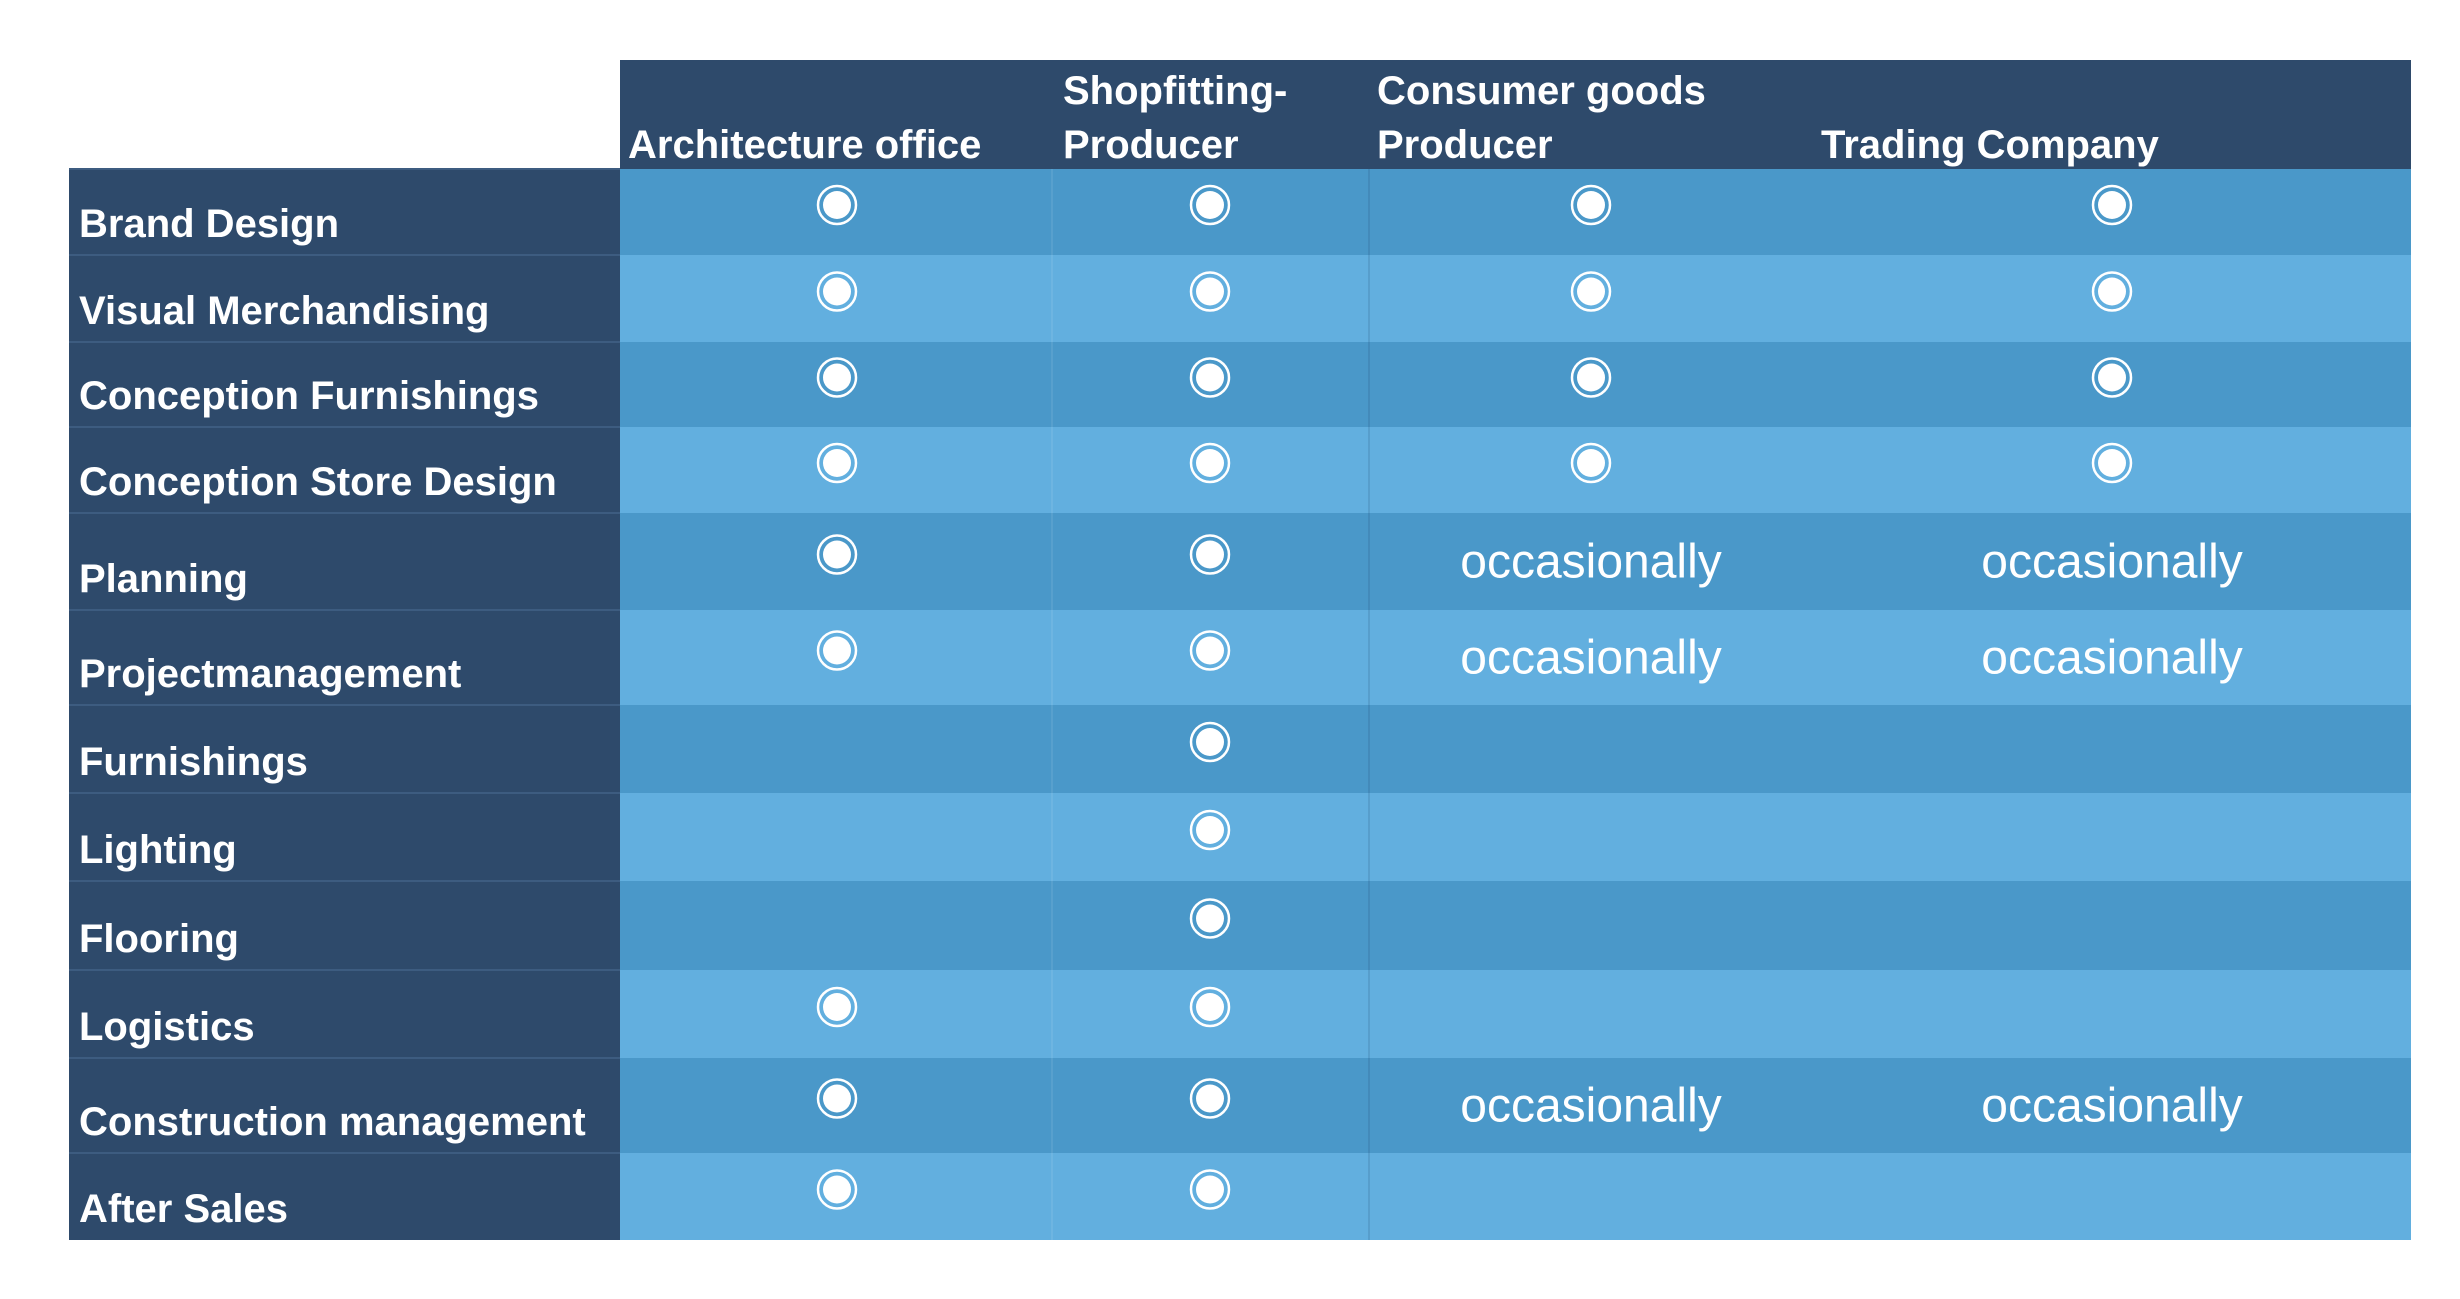 The image size is (2460, 1299). What do you see at coordinates (163, 579) in the screenshot?
I see `row-label: Planning` at bounding box center [163, 579].